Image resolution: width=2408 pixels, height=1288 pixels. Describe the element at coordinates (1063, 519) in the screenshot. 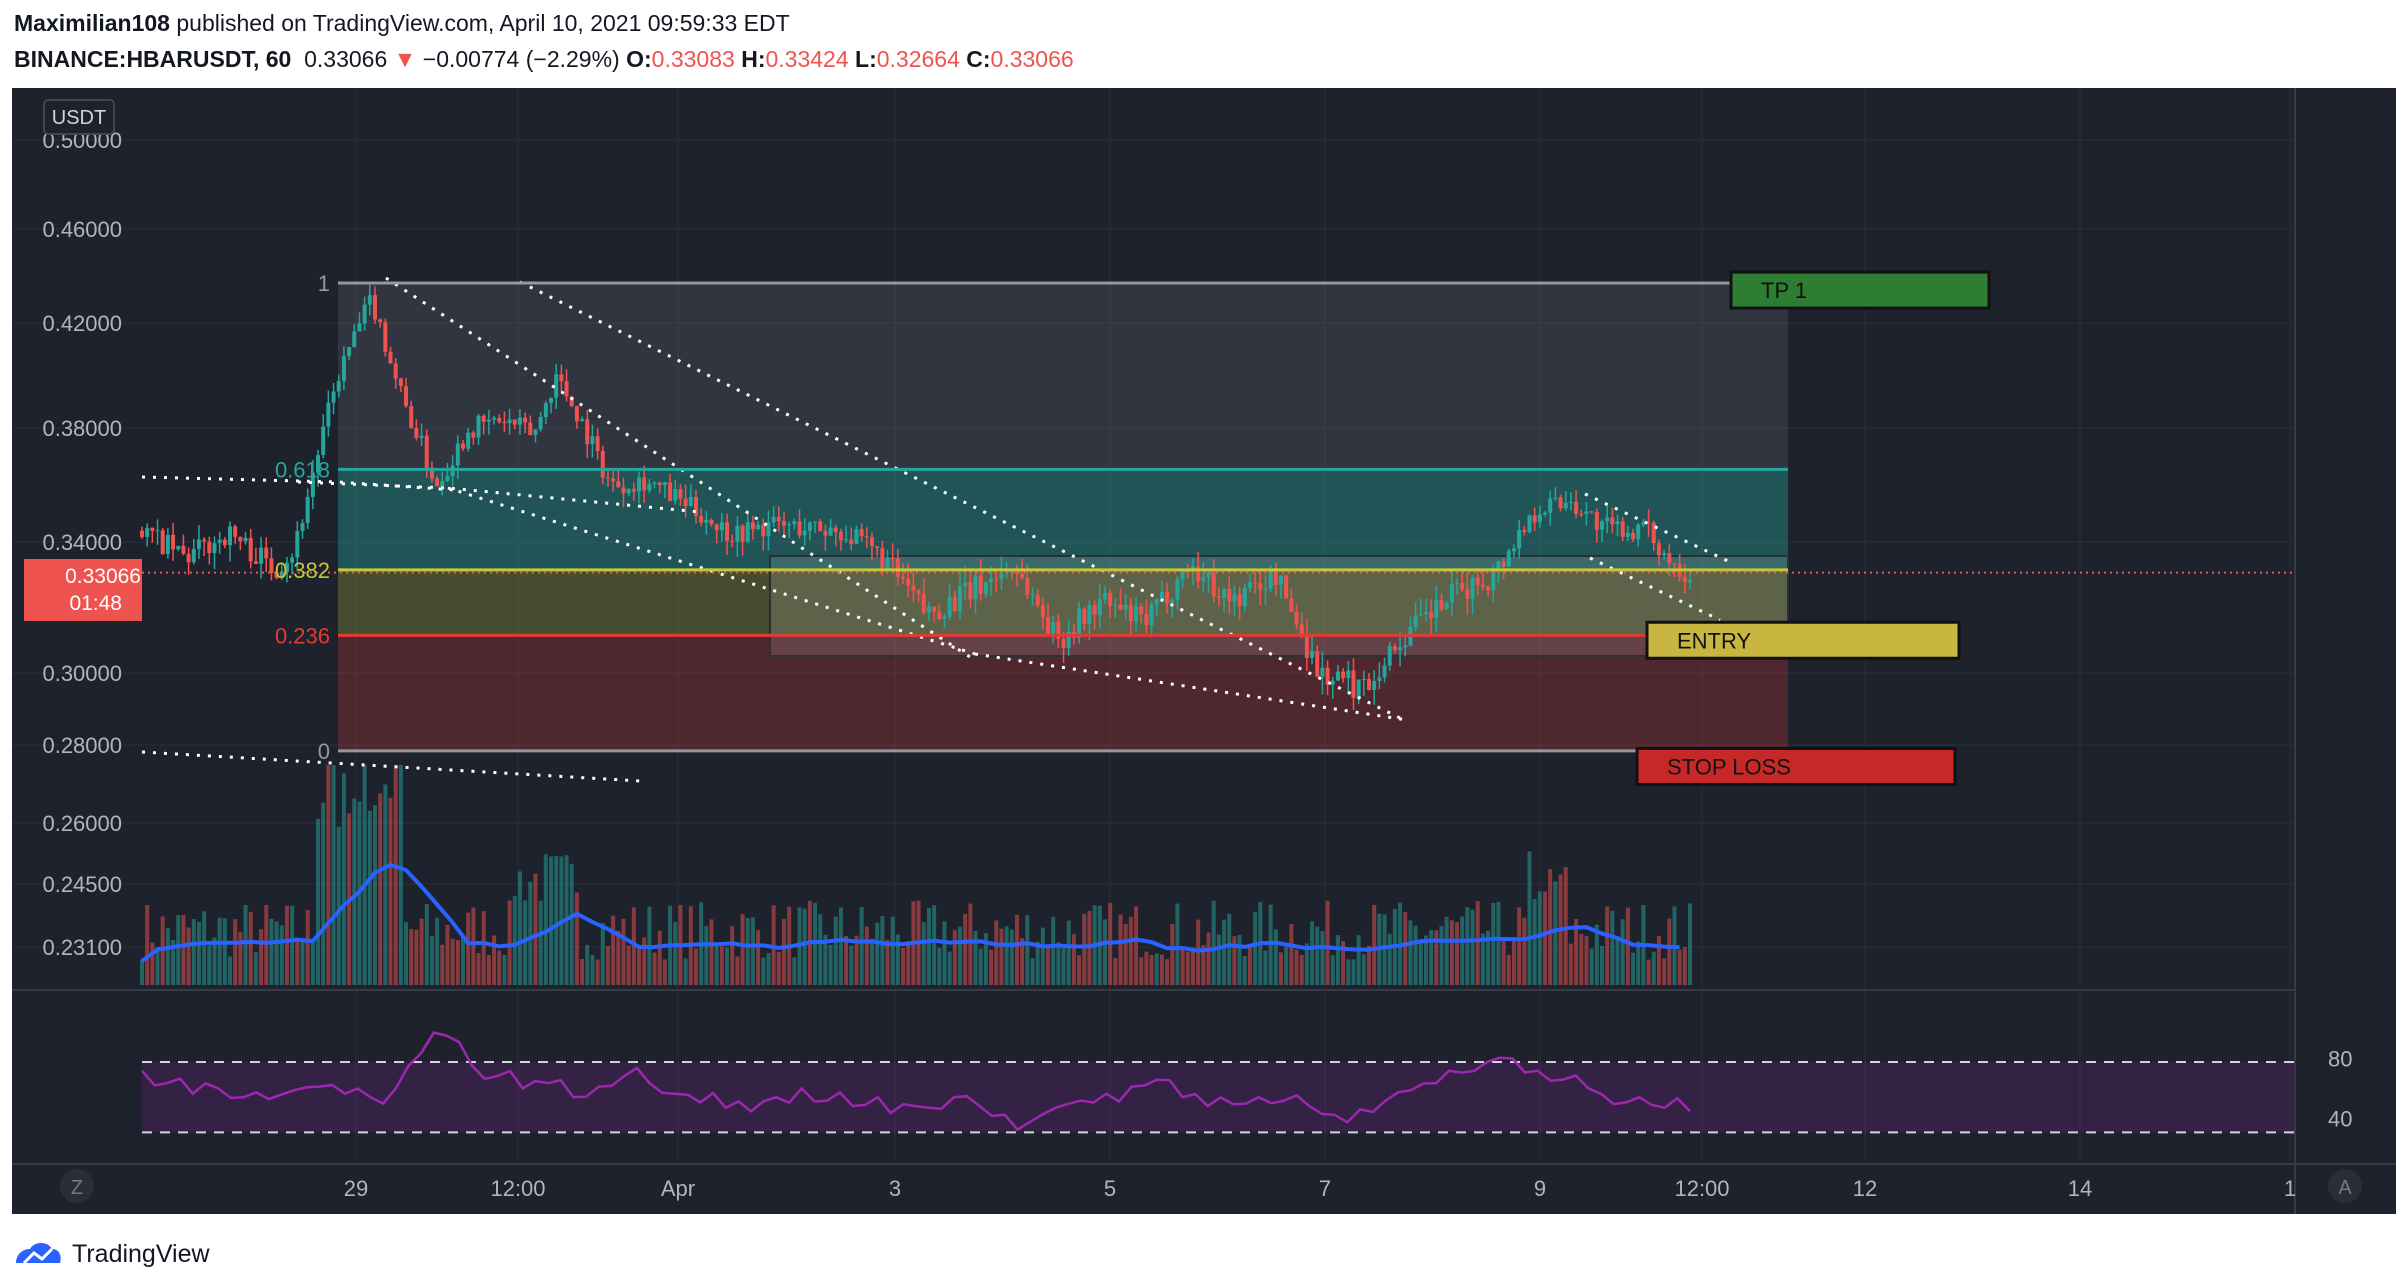

I see `fib-zone` at that location.